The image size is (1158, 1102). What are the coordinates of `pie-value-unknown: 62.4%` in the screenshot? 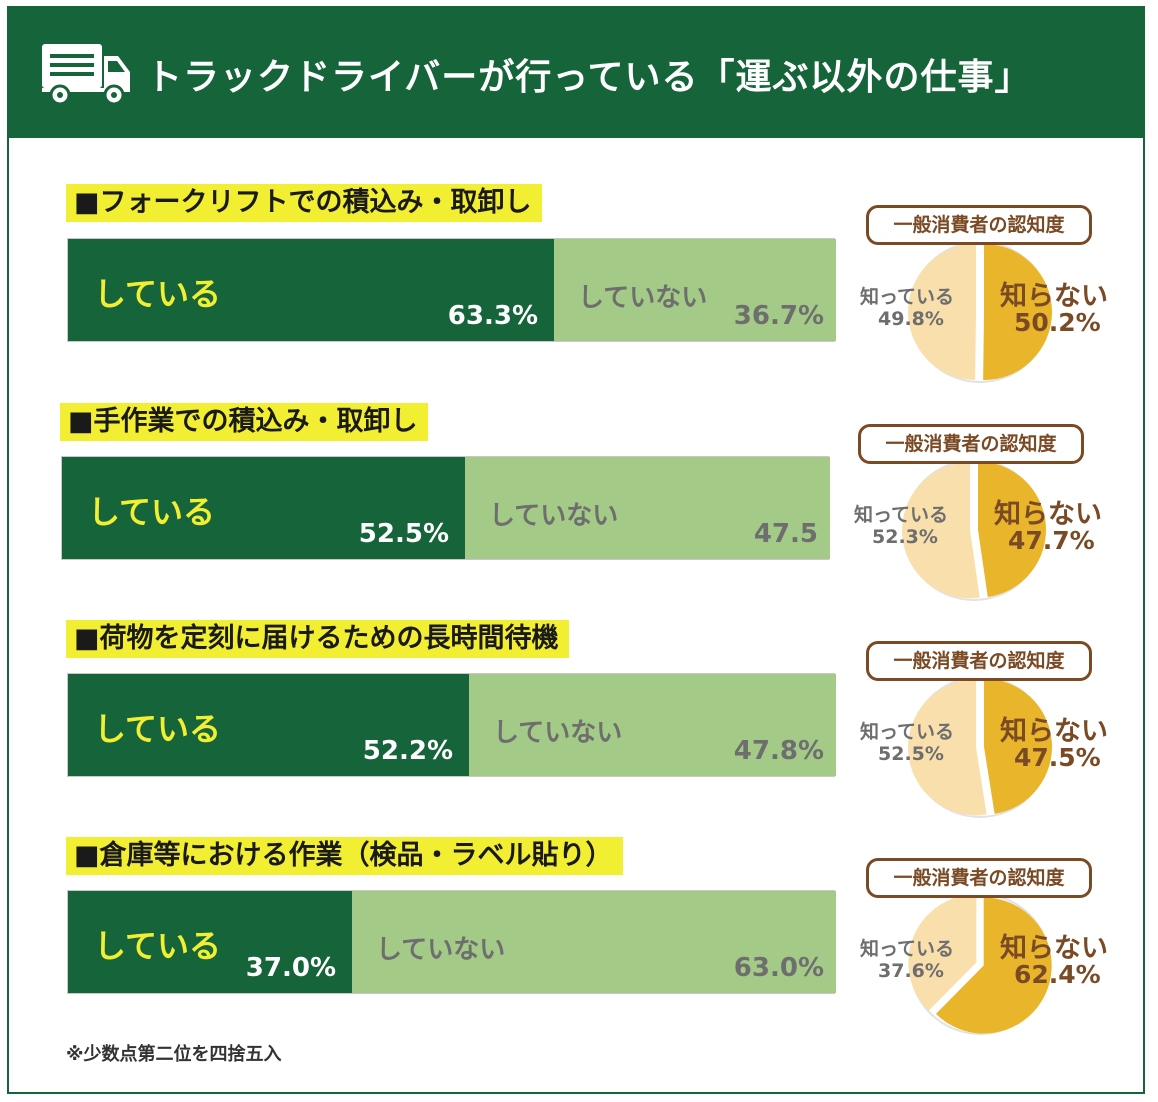 It's located at (1057, 974).